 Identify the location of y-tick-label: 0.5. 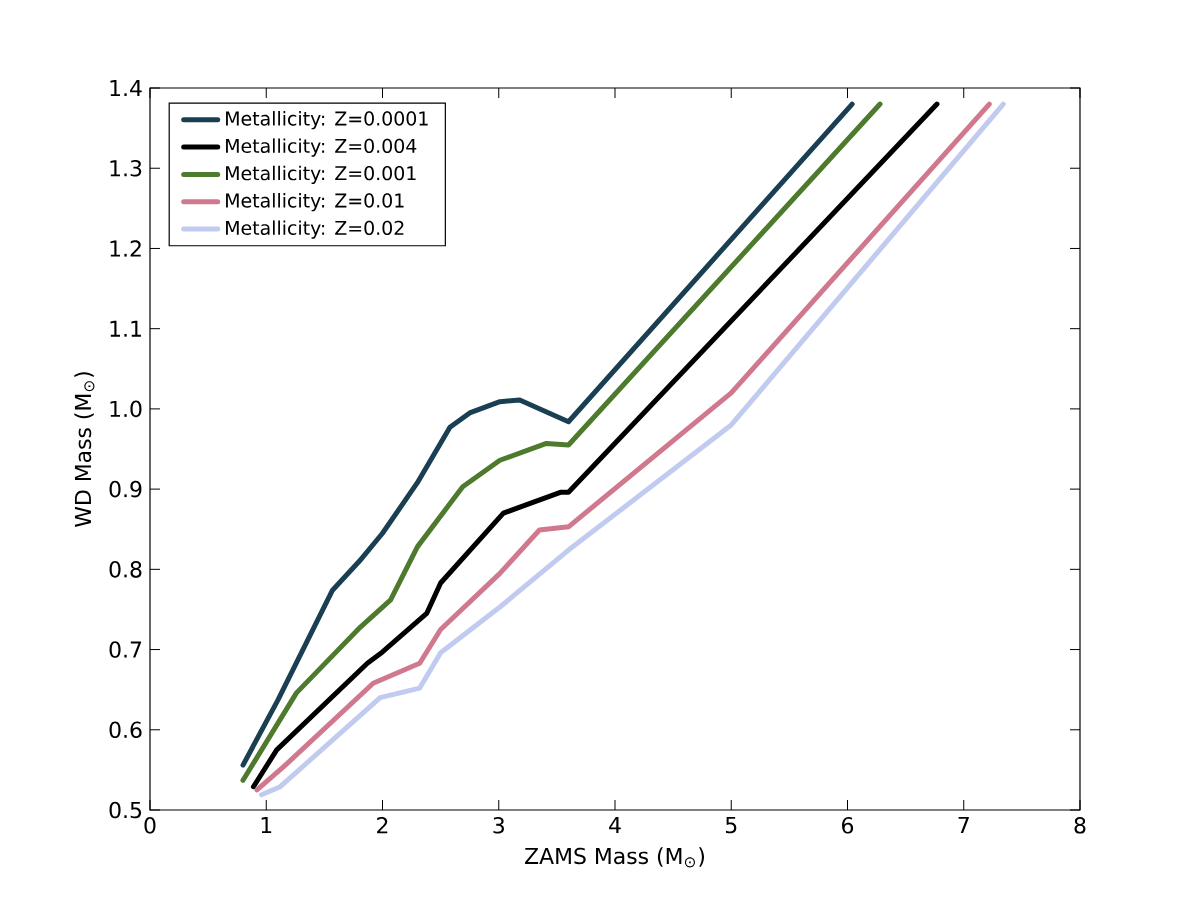
(125, 810).